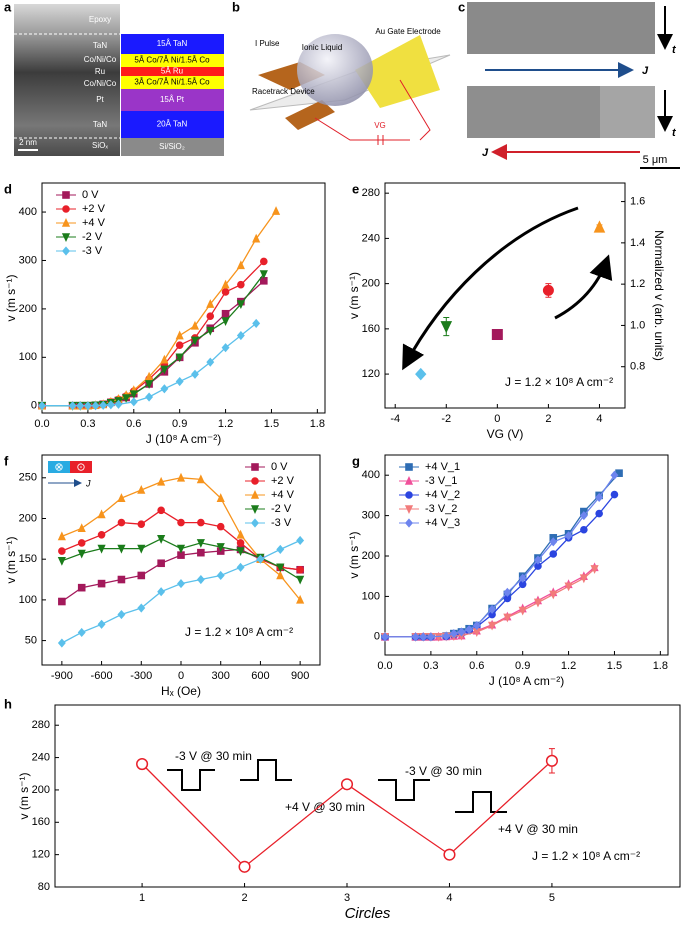 Image resolution: width=698 pixels, height=931 pixels. Describe the element at coordinates (88, 483) in the screenshot. I see `inset-label: J` at that location.